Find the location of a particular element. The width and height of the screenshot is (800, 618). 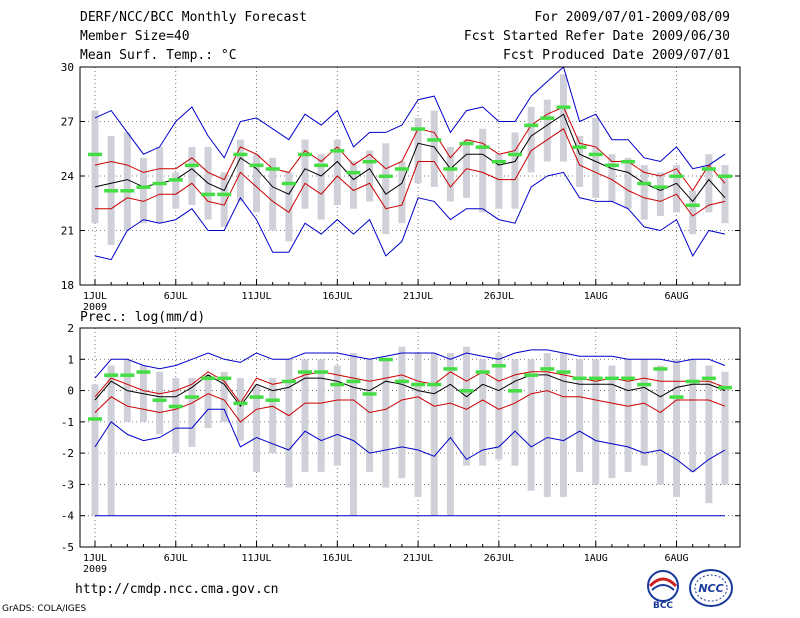

x-tick-label: 1AUG is located at coordinates (596, 296).